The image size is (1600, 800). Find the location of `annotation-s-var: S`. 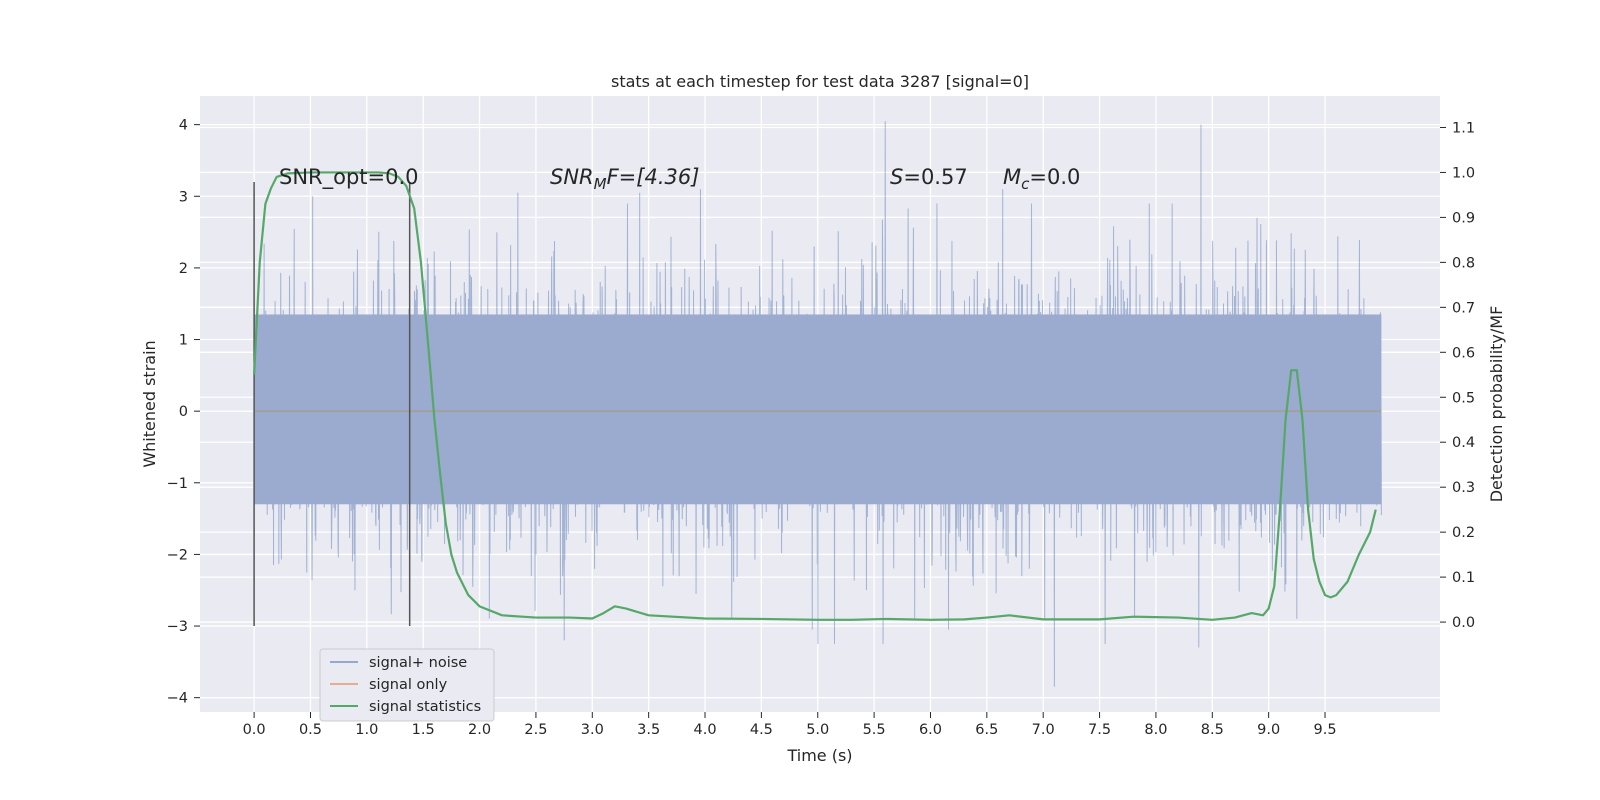

annotation-s-var: S is located at coordinates (896, 177).